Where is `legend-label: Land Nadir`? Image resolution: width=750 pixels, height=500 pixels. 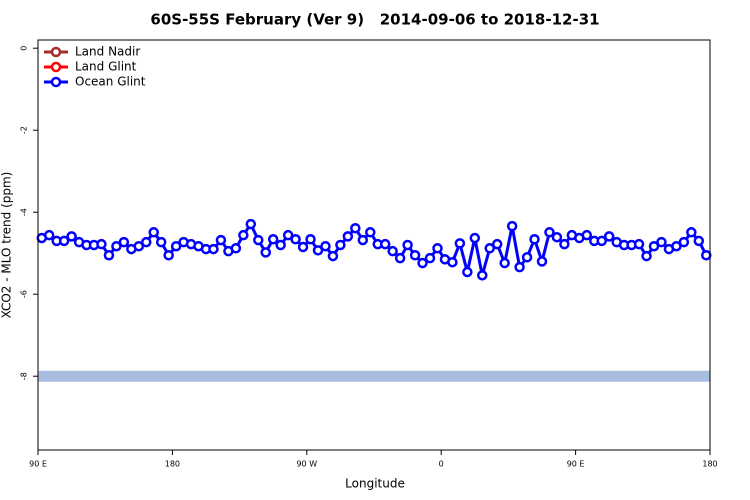 legend-label: Land Nadir is located at coordinates (107, 52).